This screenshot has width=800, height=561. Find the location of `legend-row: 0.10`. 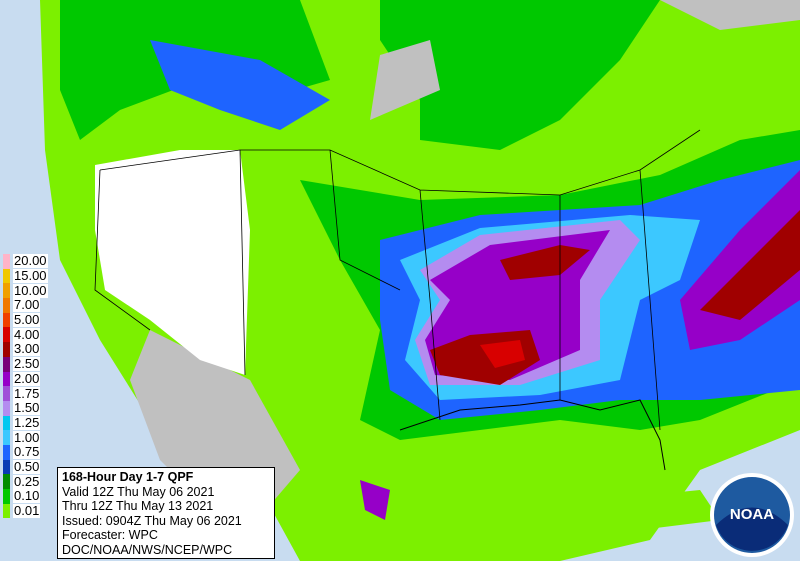

legend-row: 0.10 is located at coordinates (31, 496).